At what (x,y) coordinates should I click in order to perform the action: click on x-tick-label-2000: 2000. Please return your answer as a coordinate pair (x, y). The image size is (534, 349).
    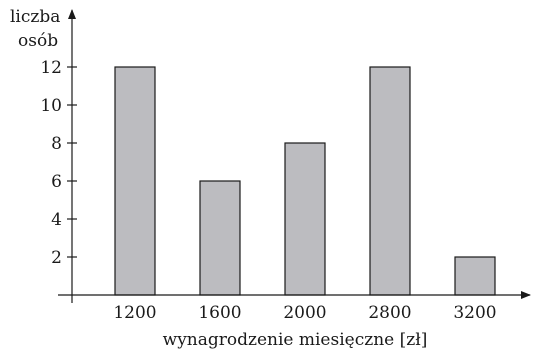
    Looking at the image, I should click on (304, 313).